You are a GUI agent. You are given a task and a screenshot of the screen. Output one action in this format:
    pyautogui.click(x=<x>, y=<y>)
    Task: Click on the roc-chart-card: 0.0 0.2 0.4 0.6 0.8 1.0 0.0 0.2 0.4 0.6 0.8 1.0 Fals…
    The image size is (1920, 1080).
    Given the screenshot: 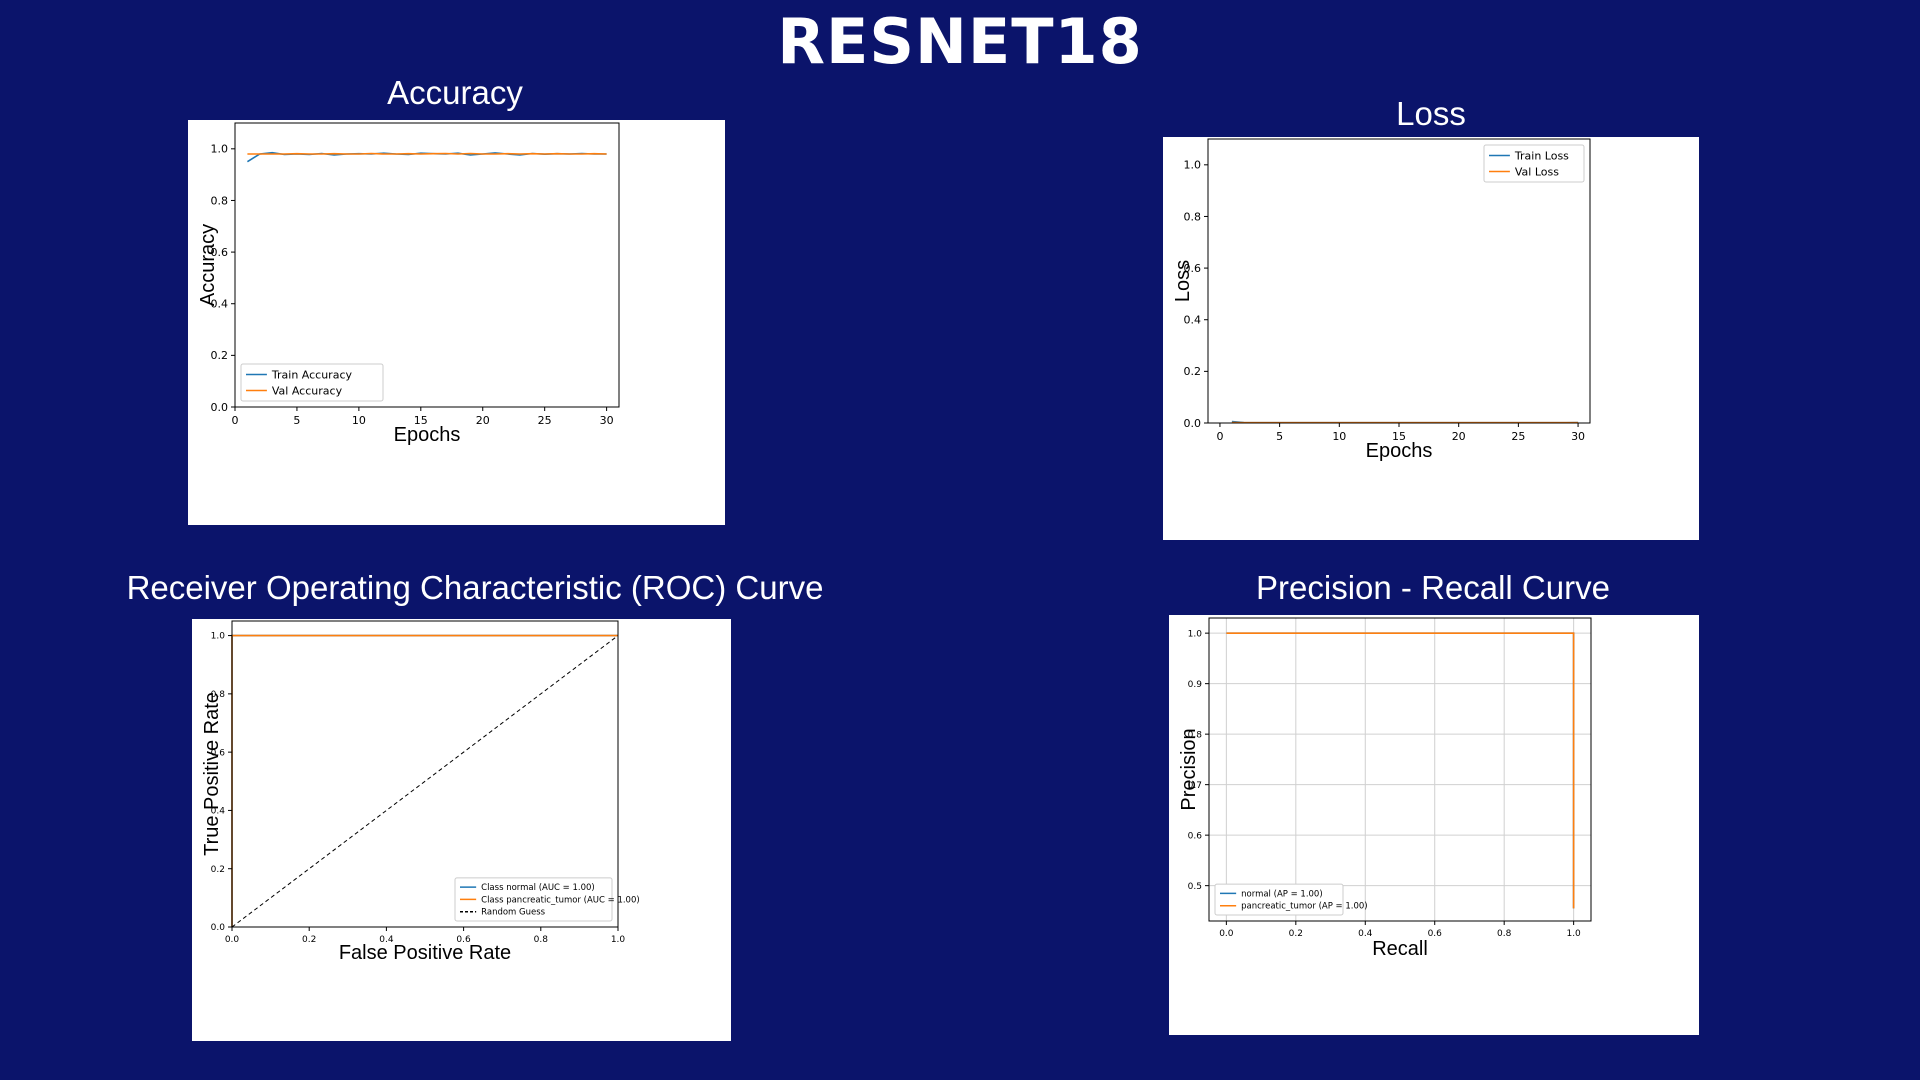 What is the action you would take?
    pyautogui.click(x=461, y=830)
    